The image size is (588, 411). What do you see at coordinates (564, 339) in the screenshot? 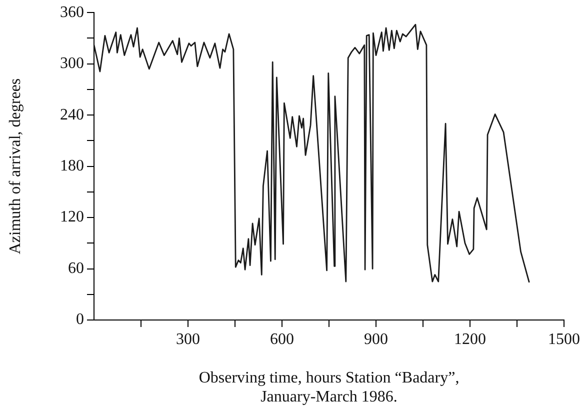
I see `x-tick-label: 1500` at bounding box center [564, 339].